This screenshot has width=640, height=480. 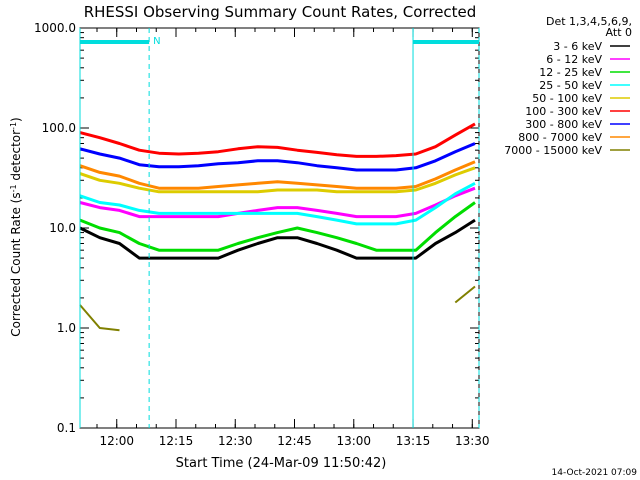 I want to click on y-tick-label: 100.0, so click(x=59, y=128).